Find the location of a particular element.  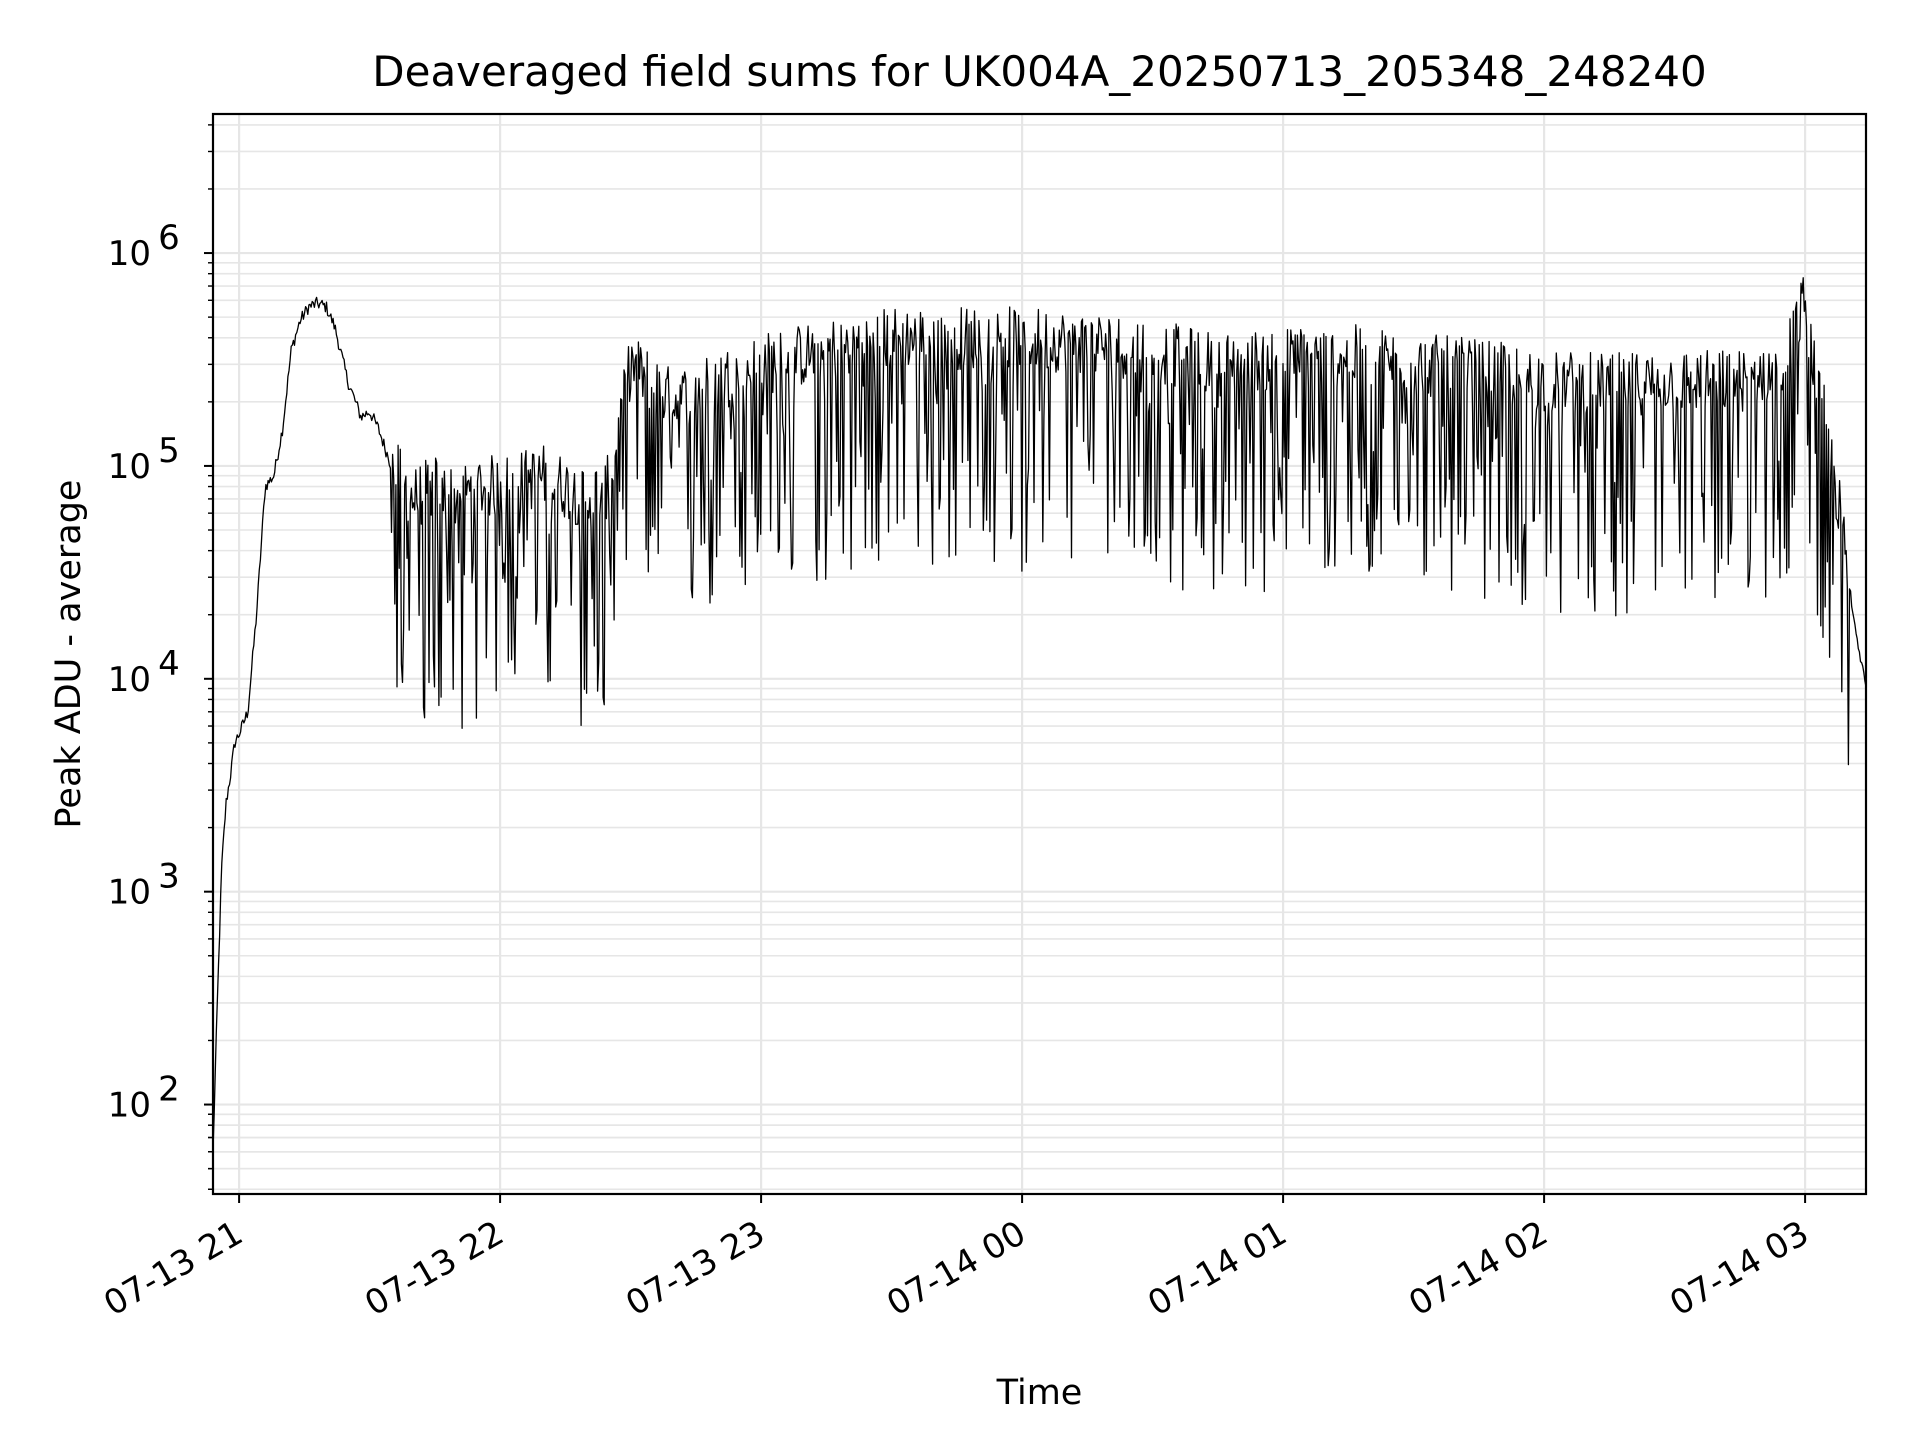

x-tick-label: 07-14 02 is located at coordinates (1478, 1268).